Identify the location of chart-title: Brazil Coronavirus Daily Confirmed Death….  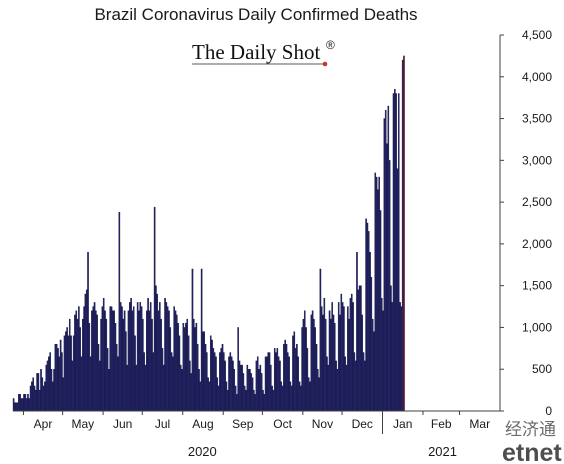
(255, 14).